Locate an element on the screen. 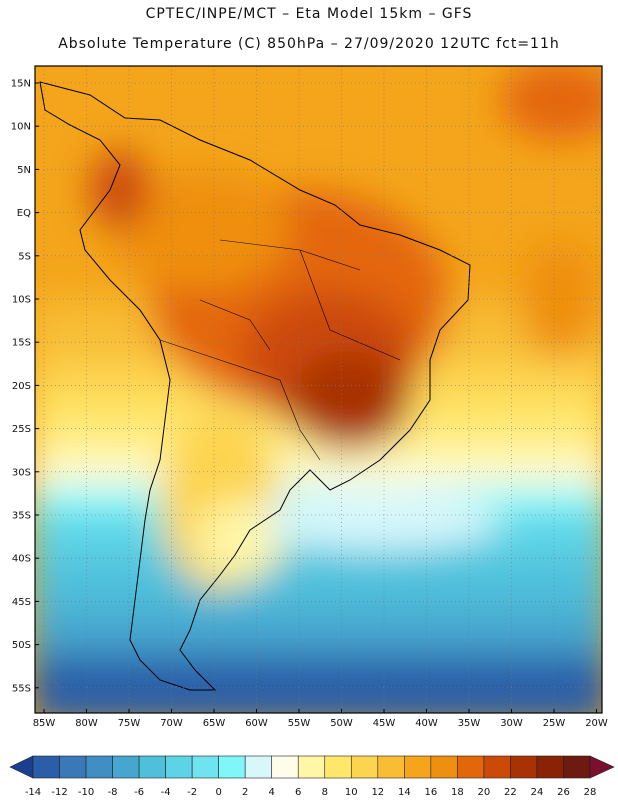  lon-tick-label: 40W is located at coordinates (426, 723).